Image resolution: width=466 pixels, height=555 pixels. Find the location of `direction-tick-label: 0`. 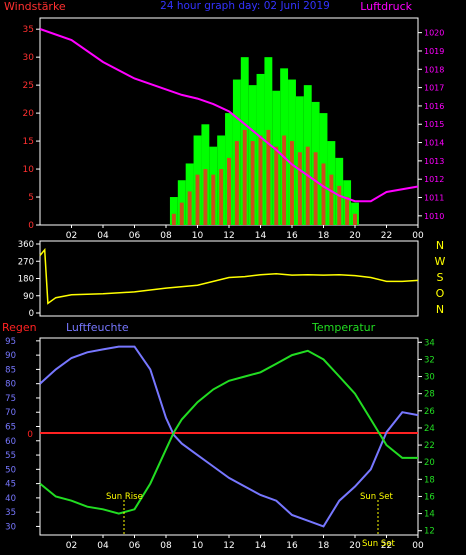

direction-tick-label: 0 is located at coordinates (31, 314).